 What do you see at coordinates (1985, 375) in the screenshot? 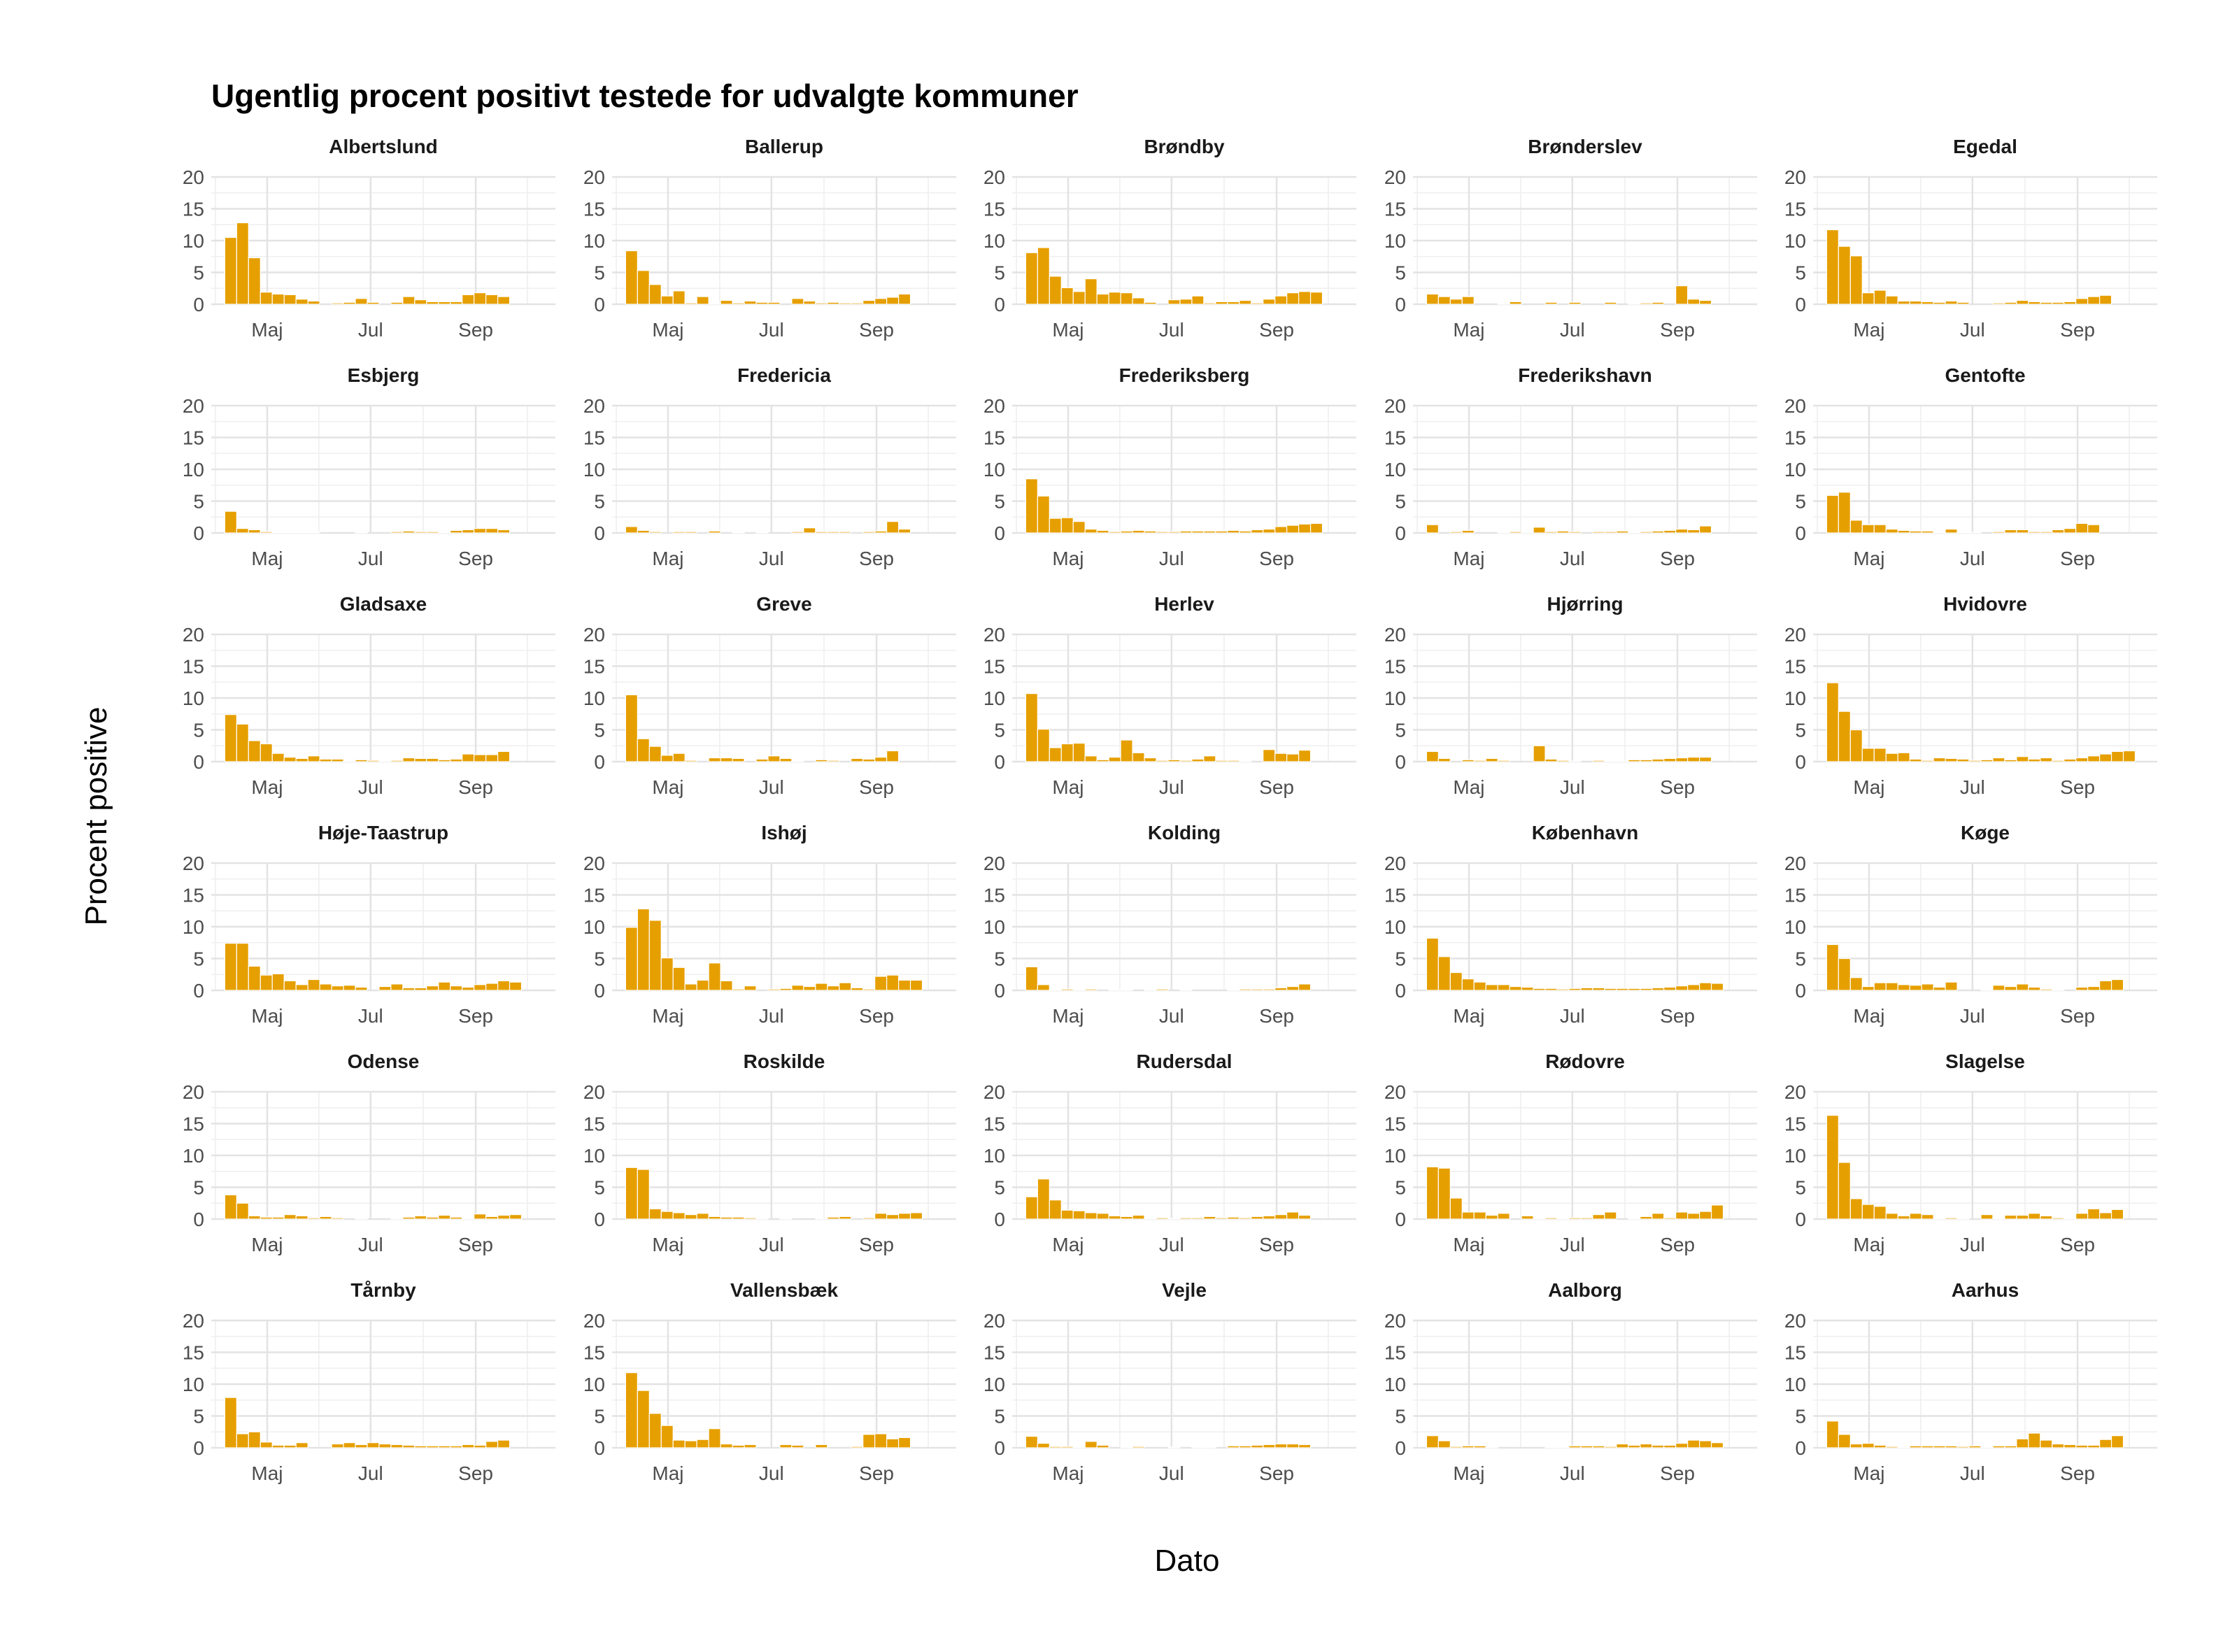
I see `facet-title: Gentofte` at bounding box center [1985, 375].